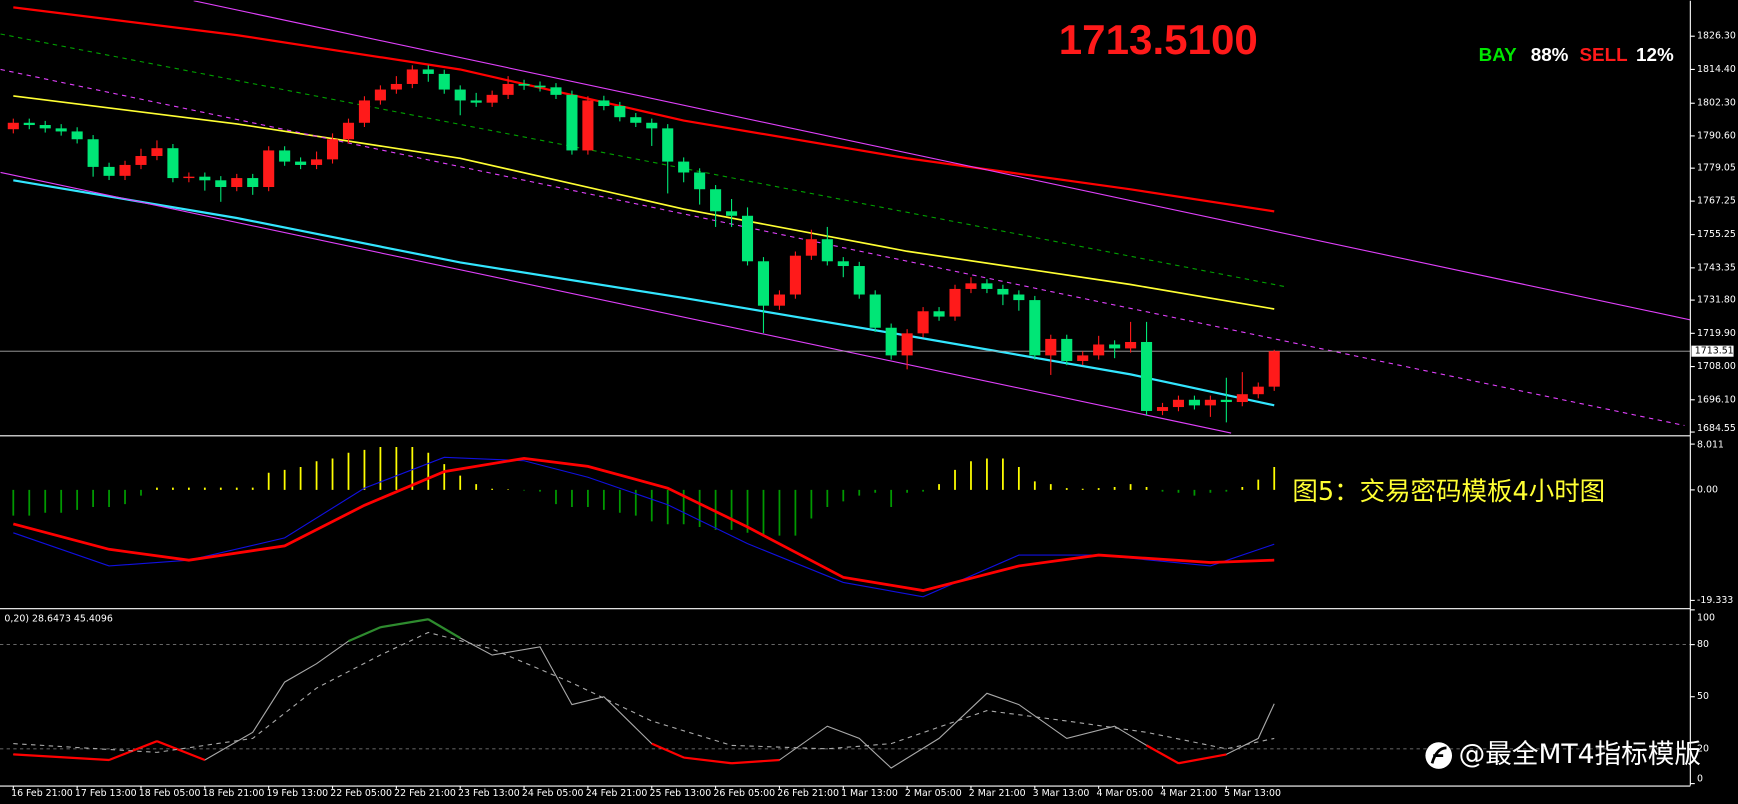  I want to click on y-tick-label: 20, so click(1703, 748).